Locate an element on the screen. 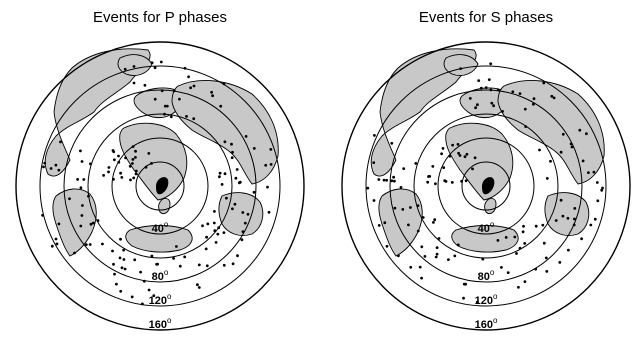  panel-title: Events for S phases is located at coordinates (486, 17).